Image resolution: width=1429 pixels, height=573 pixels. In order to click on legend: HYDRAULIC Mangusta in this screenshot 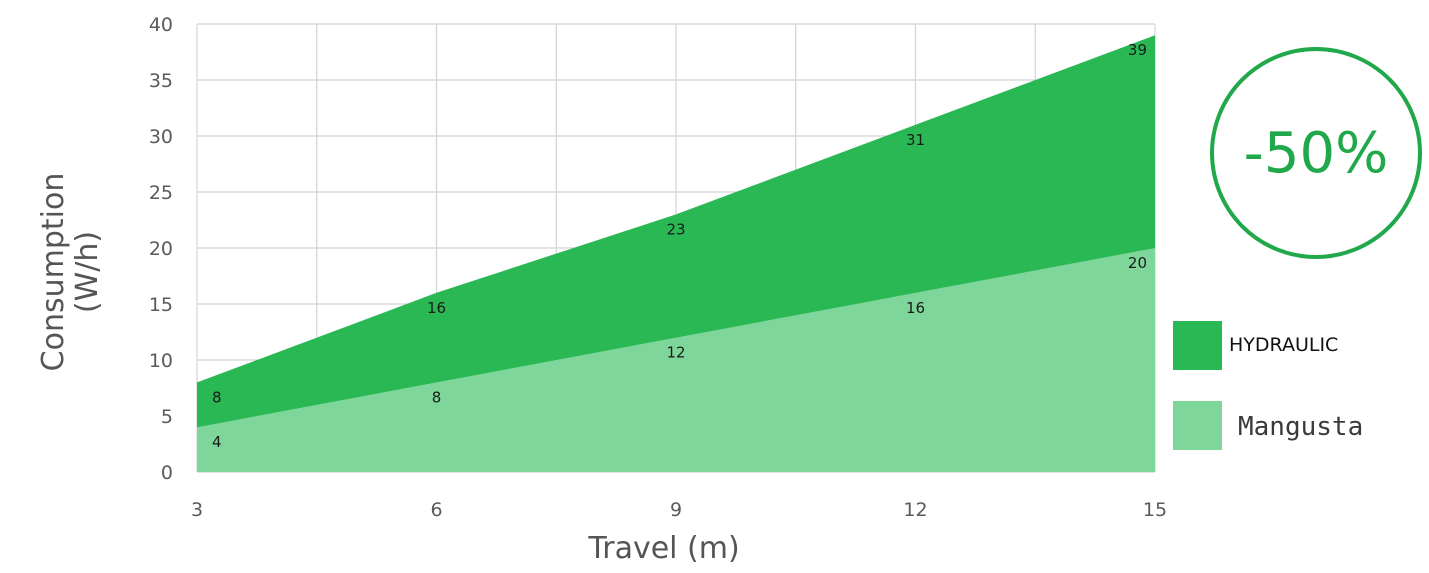, I will do `click(1268, 385)`.